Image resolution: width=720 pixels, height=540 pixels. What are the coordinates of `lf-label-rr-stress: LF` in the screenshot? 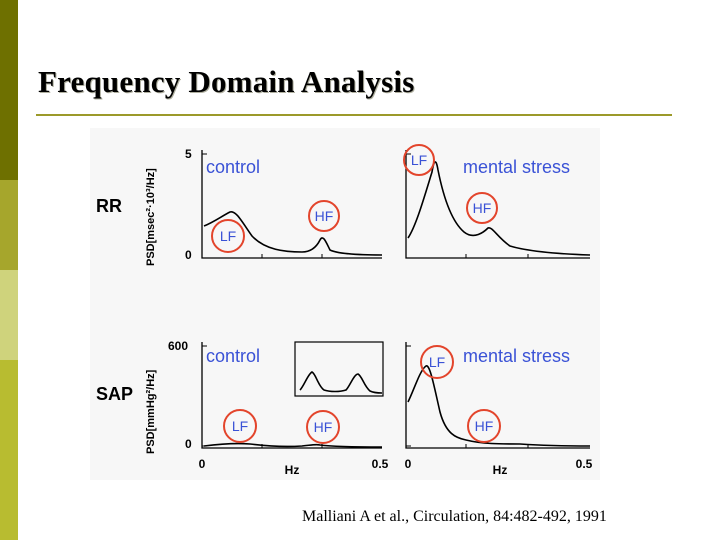 It's located at (419, 160).